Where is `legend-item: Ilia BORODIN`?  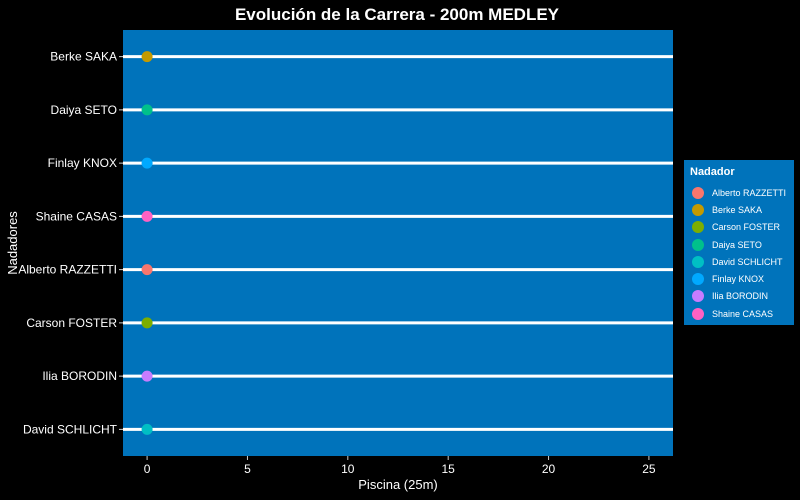
legend-item: Ilia BORODIN is located at coordinates (739, 296).